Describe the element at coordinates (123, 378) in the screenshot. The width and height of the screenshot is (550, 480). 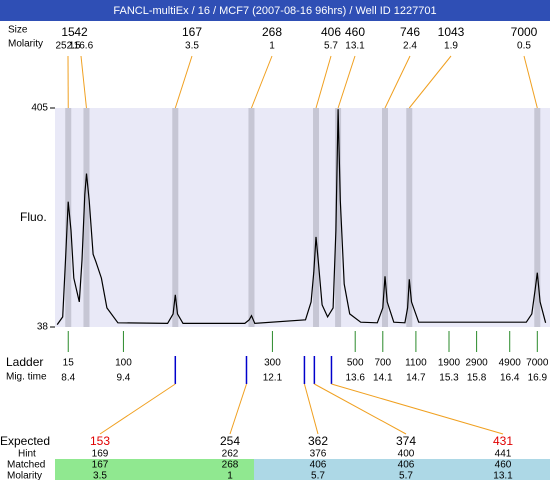
I see `ladder-time: 9.4` at that location.